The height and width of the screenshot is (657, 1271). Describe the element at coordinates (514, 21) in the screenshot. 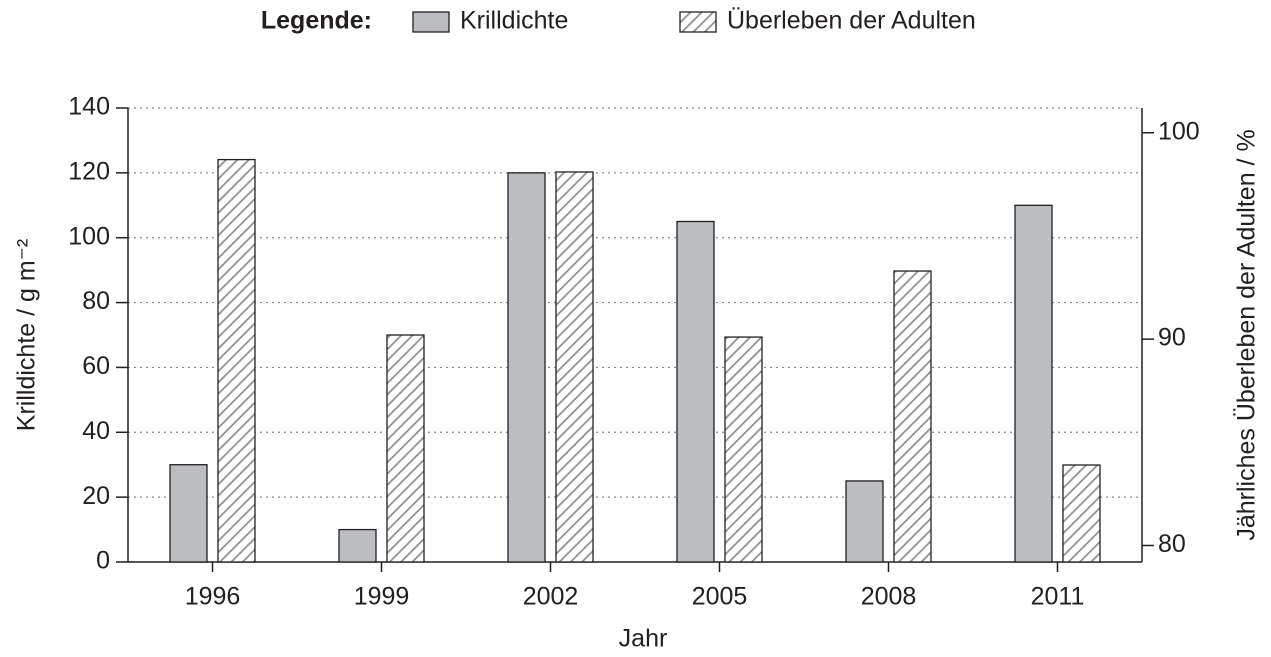

I see `legend-label: Krilldichte` at that location.